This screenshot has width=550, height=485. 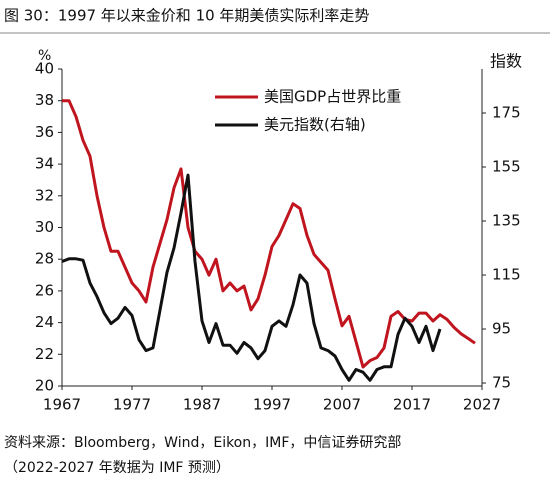 What do you see at coordinates (44, 100) in the screenshot?
I see `y-tick-label: 38` at bounding box center [44, 100].